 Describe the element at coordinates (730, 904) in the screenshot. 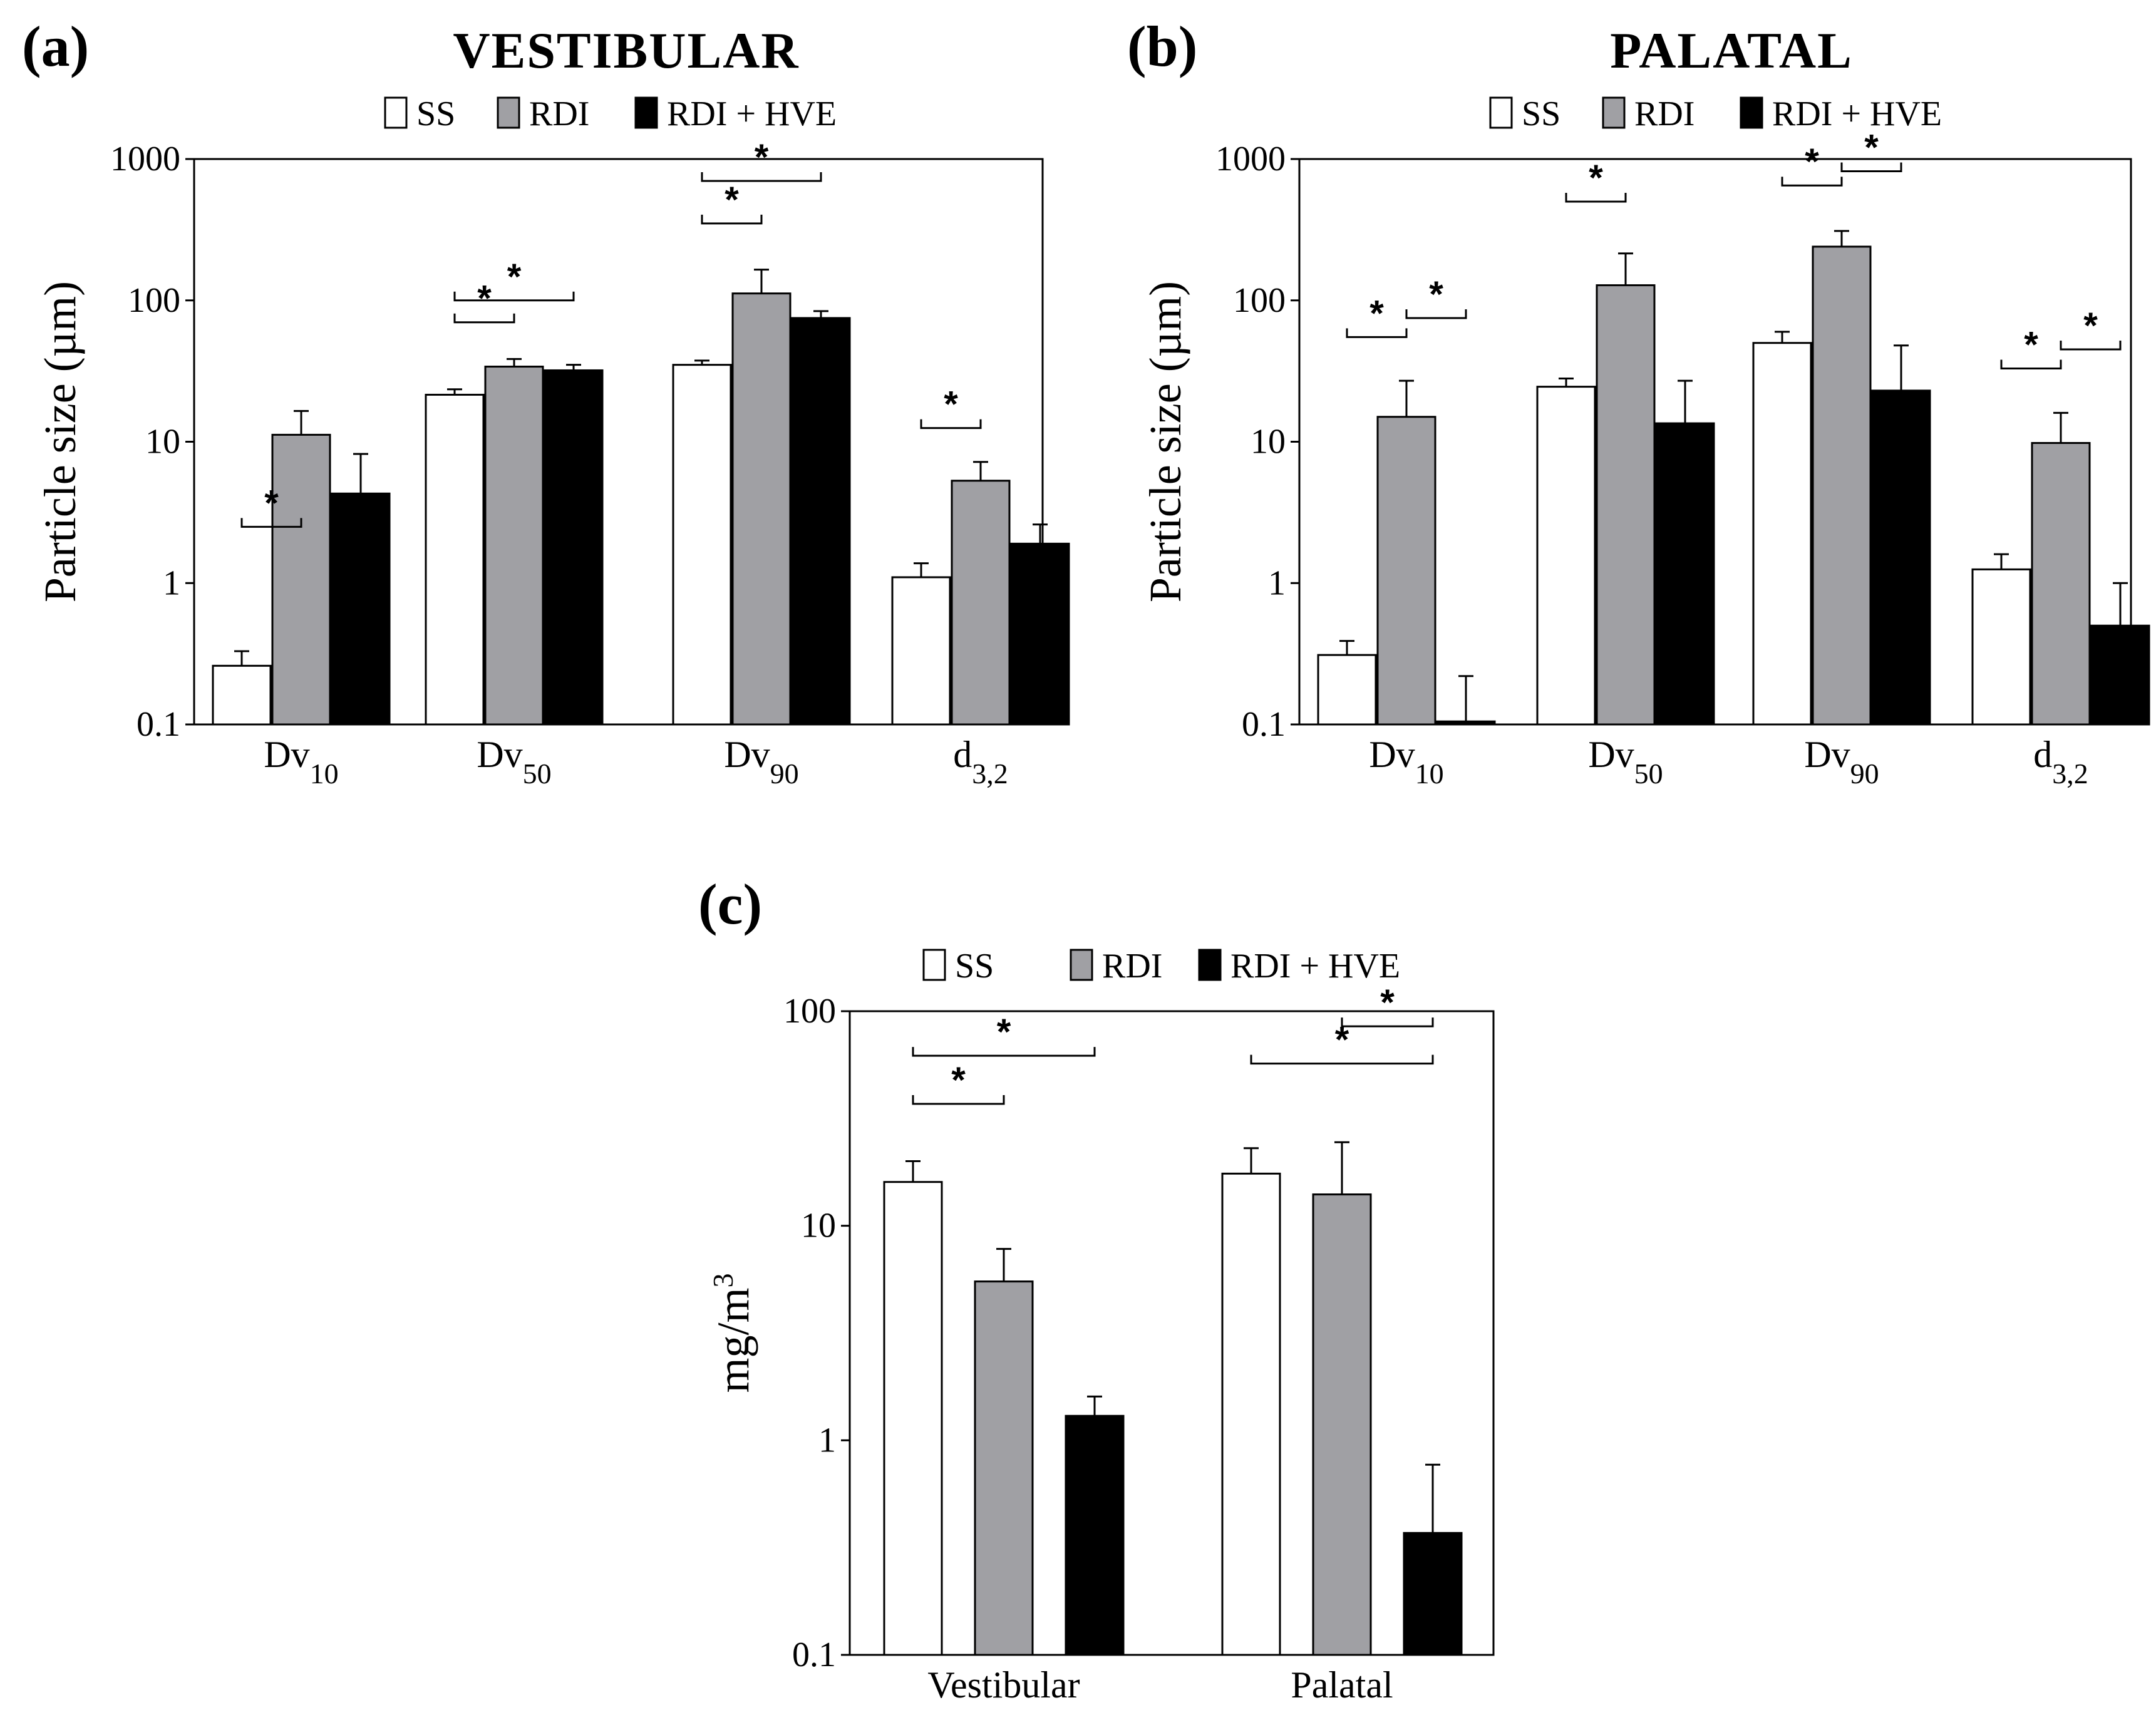

I see `panel-letter: (c)` at that location.